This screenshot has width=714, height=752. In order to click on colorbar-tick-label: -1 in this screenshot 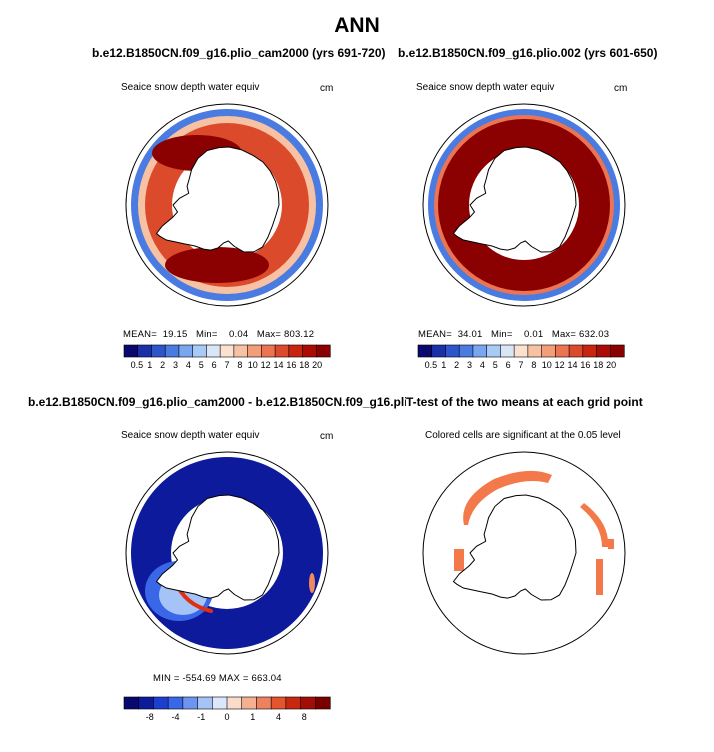, I will do `click(201, 717)`.